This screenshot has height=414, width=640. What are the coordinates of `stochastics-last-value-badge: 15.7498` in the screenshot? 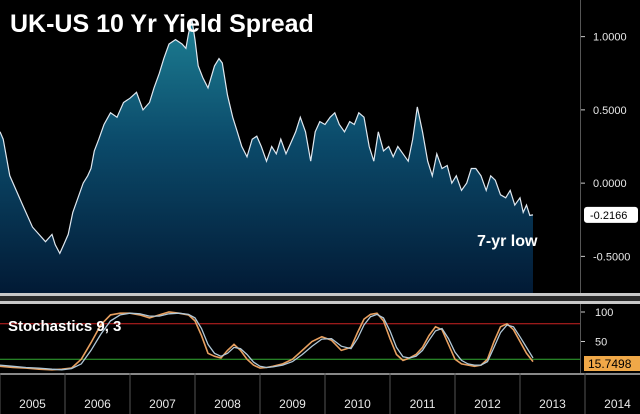 It's located at (612, 363).